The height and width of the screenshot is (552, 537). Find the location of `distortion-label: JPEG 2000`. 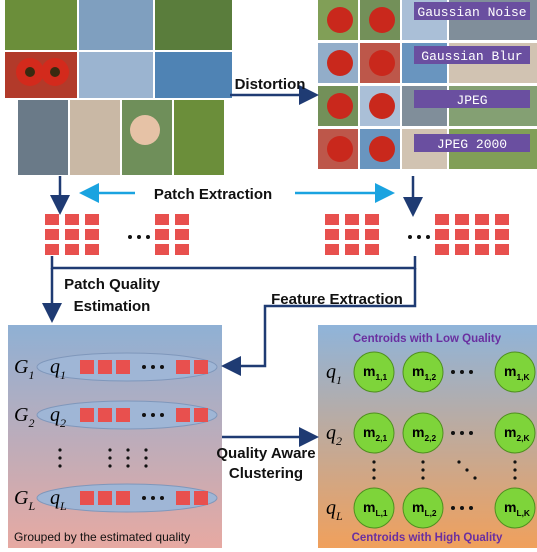

distortion-label: JPEG 2000 is located at coordinates (472, 144).